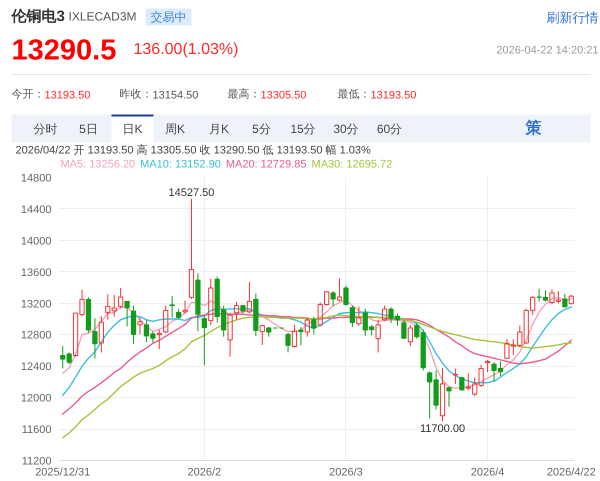 The height and width of the screenshot is (481, 600). Describe the element at coordinates (36, 241) in the screenshot. I see `y-tick-label: 14000` at that location.